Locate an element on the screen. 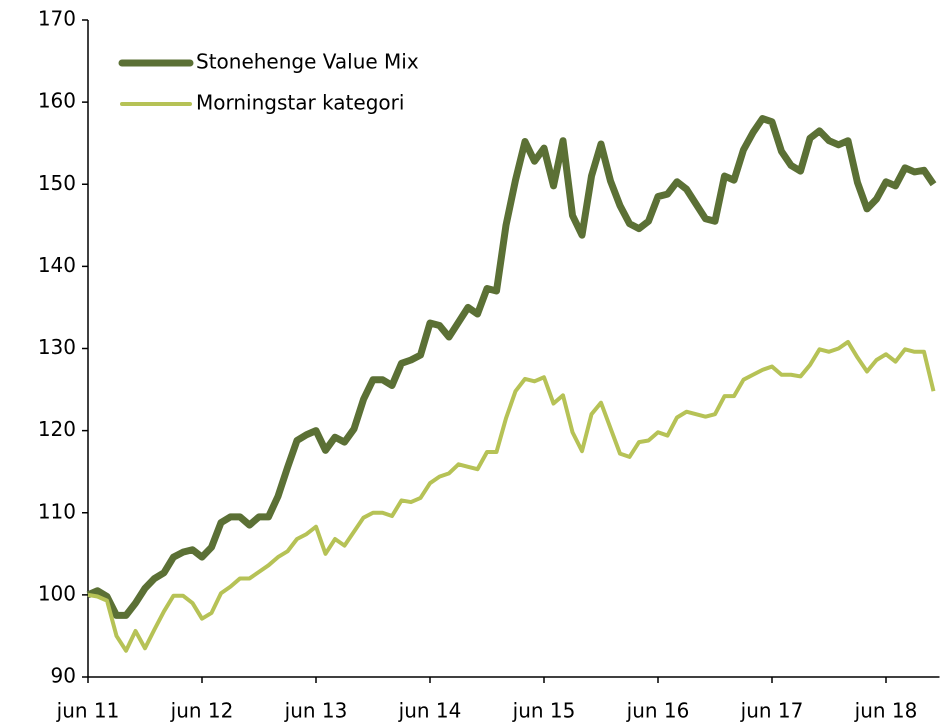 The width and height of the screenshot is (943, 724). legend-label: Morningstar kategori is located at coordinates (300, 103).